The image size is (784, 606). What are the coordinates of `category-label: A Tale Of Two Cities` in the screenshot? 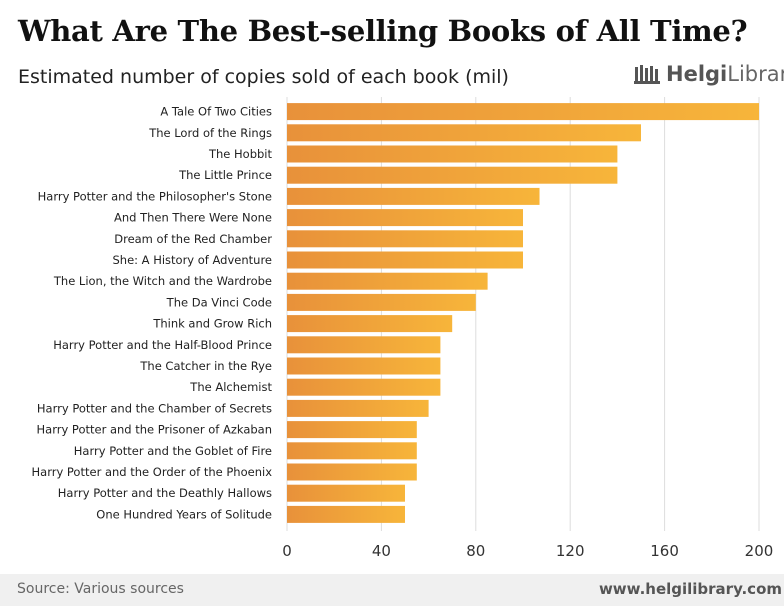 It's located at (216, 112).